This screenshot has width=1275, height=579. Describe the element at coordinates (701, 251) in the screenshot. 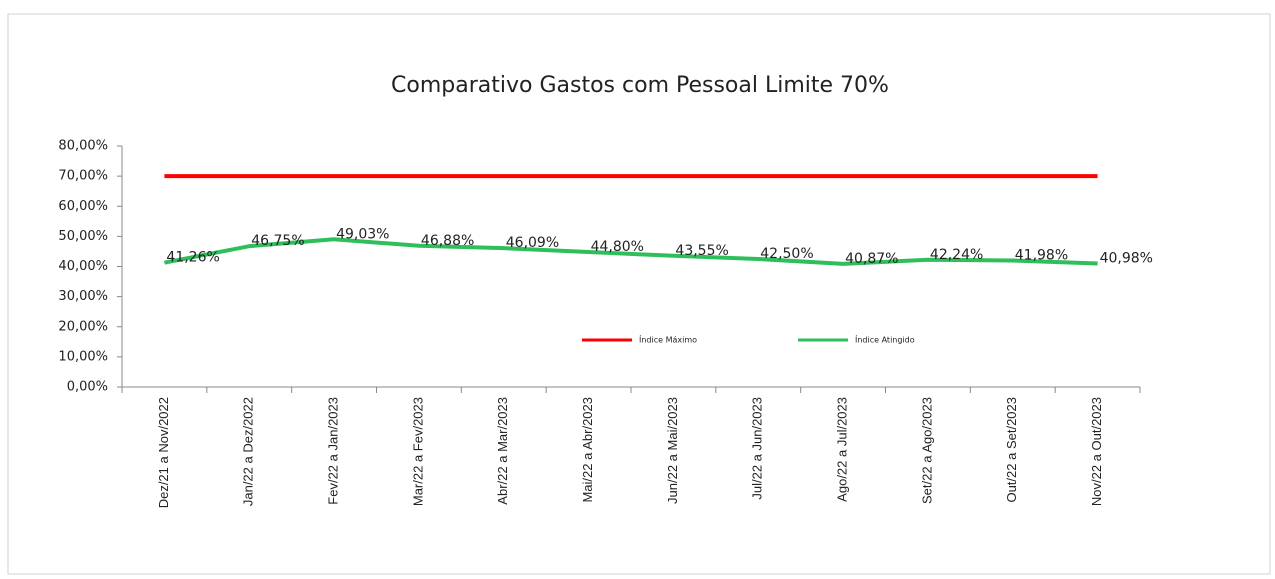

I see `data-label: 43,55%` at that location.